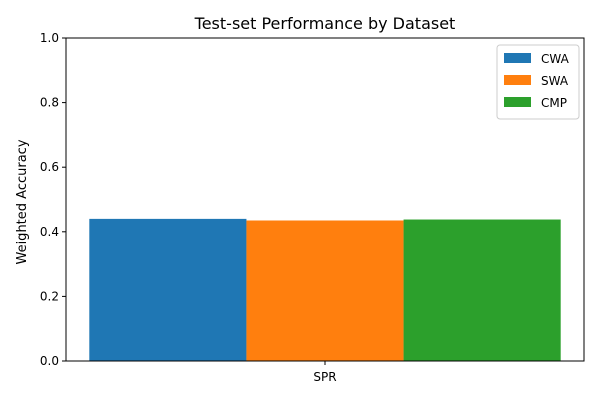  I want to click on y-tick-label: 0.2, so click(49, 296).